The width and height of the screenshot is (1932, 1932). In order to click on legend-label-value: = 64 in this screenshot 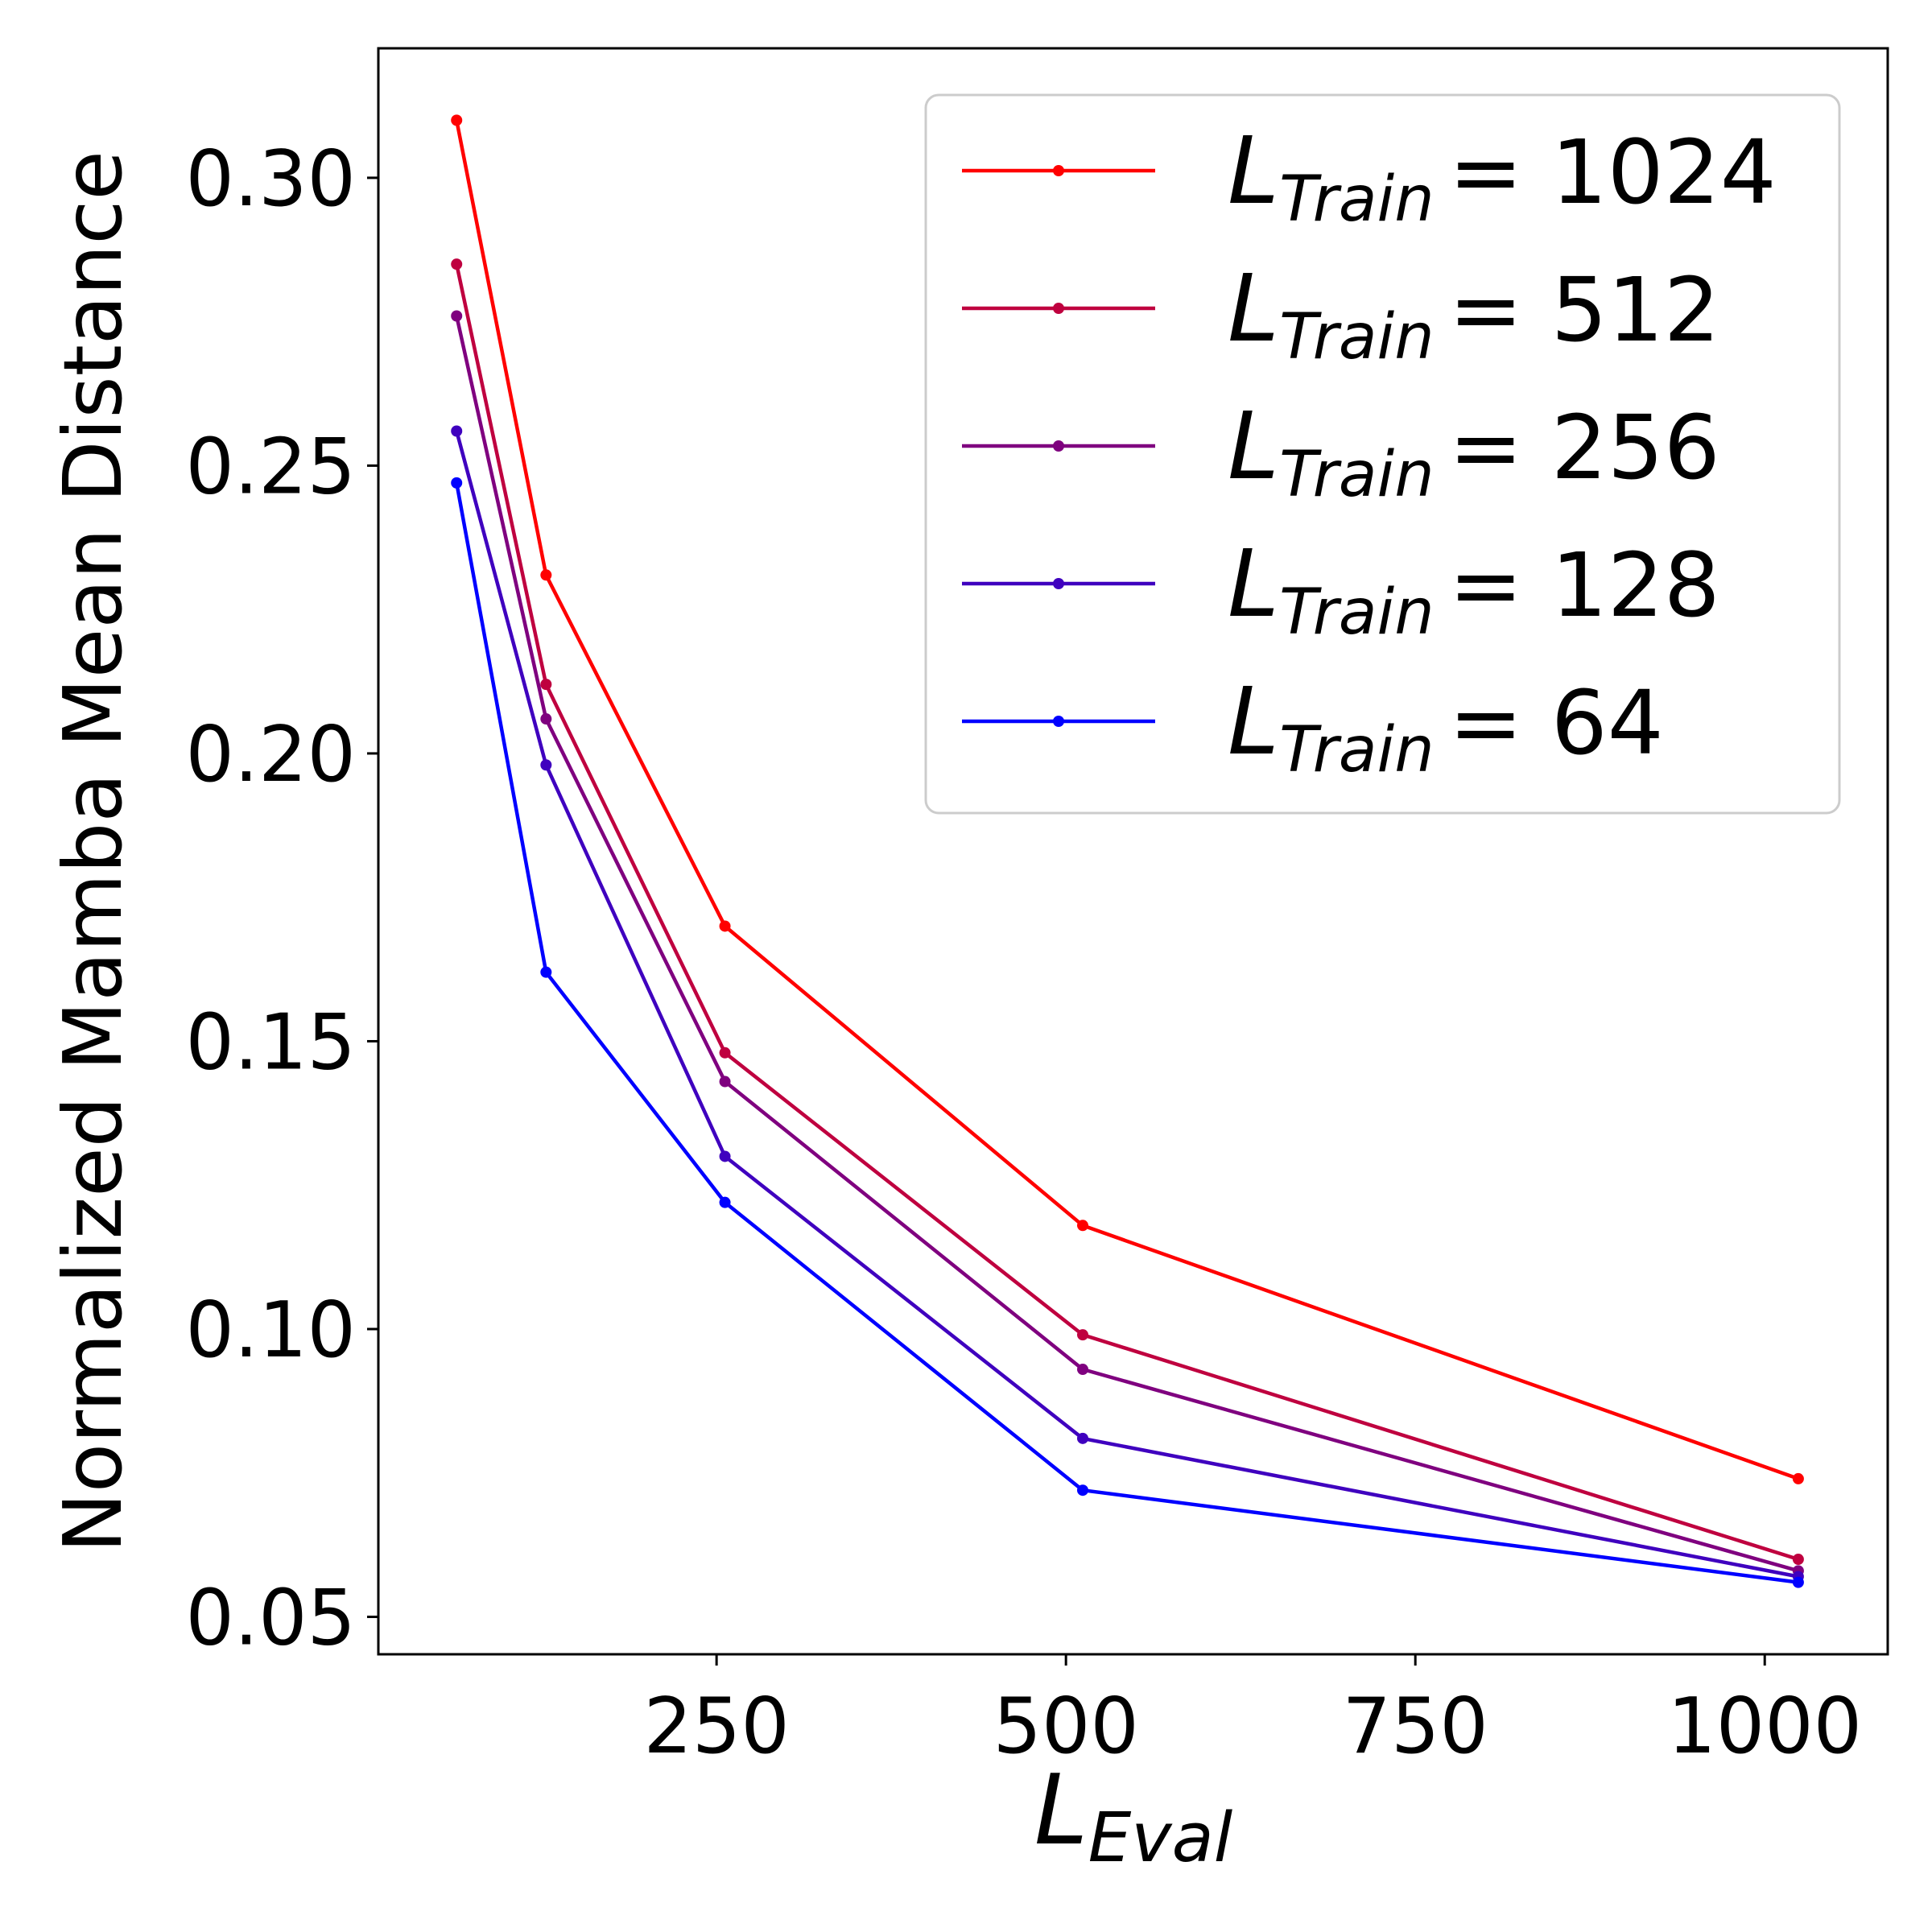, I will do `click(1556, 722)`.